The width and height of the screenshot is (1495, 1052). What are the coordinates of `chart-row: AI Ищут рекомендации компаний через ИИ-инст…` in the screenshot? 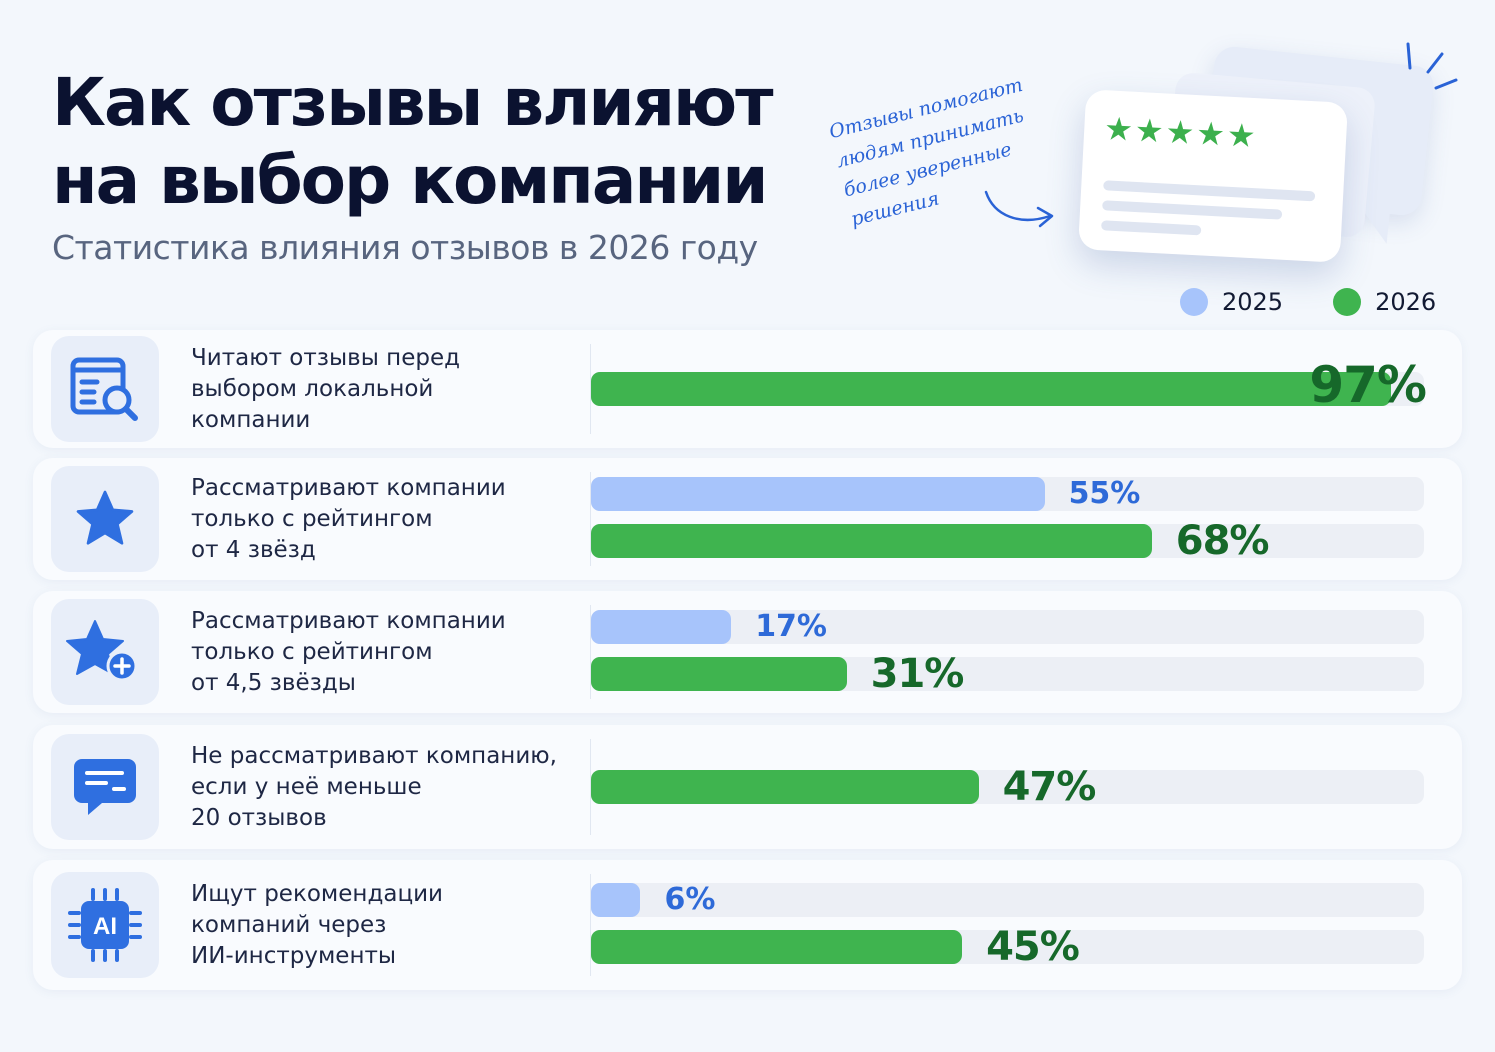 It's located at (747, 925).